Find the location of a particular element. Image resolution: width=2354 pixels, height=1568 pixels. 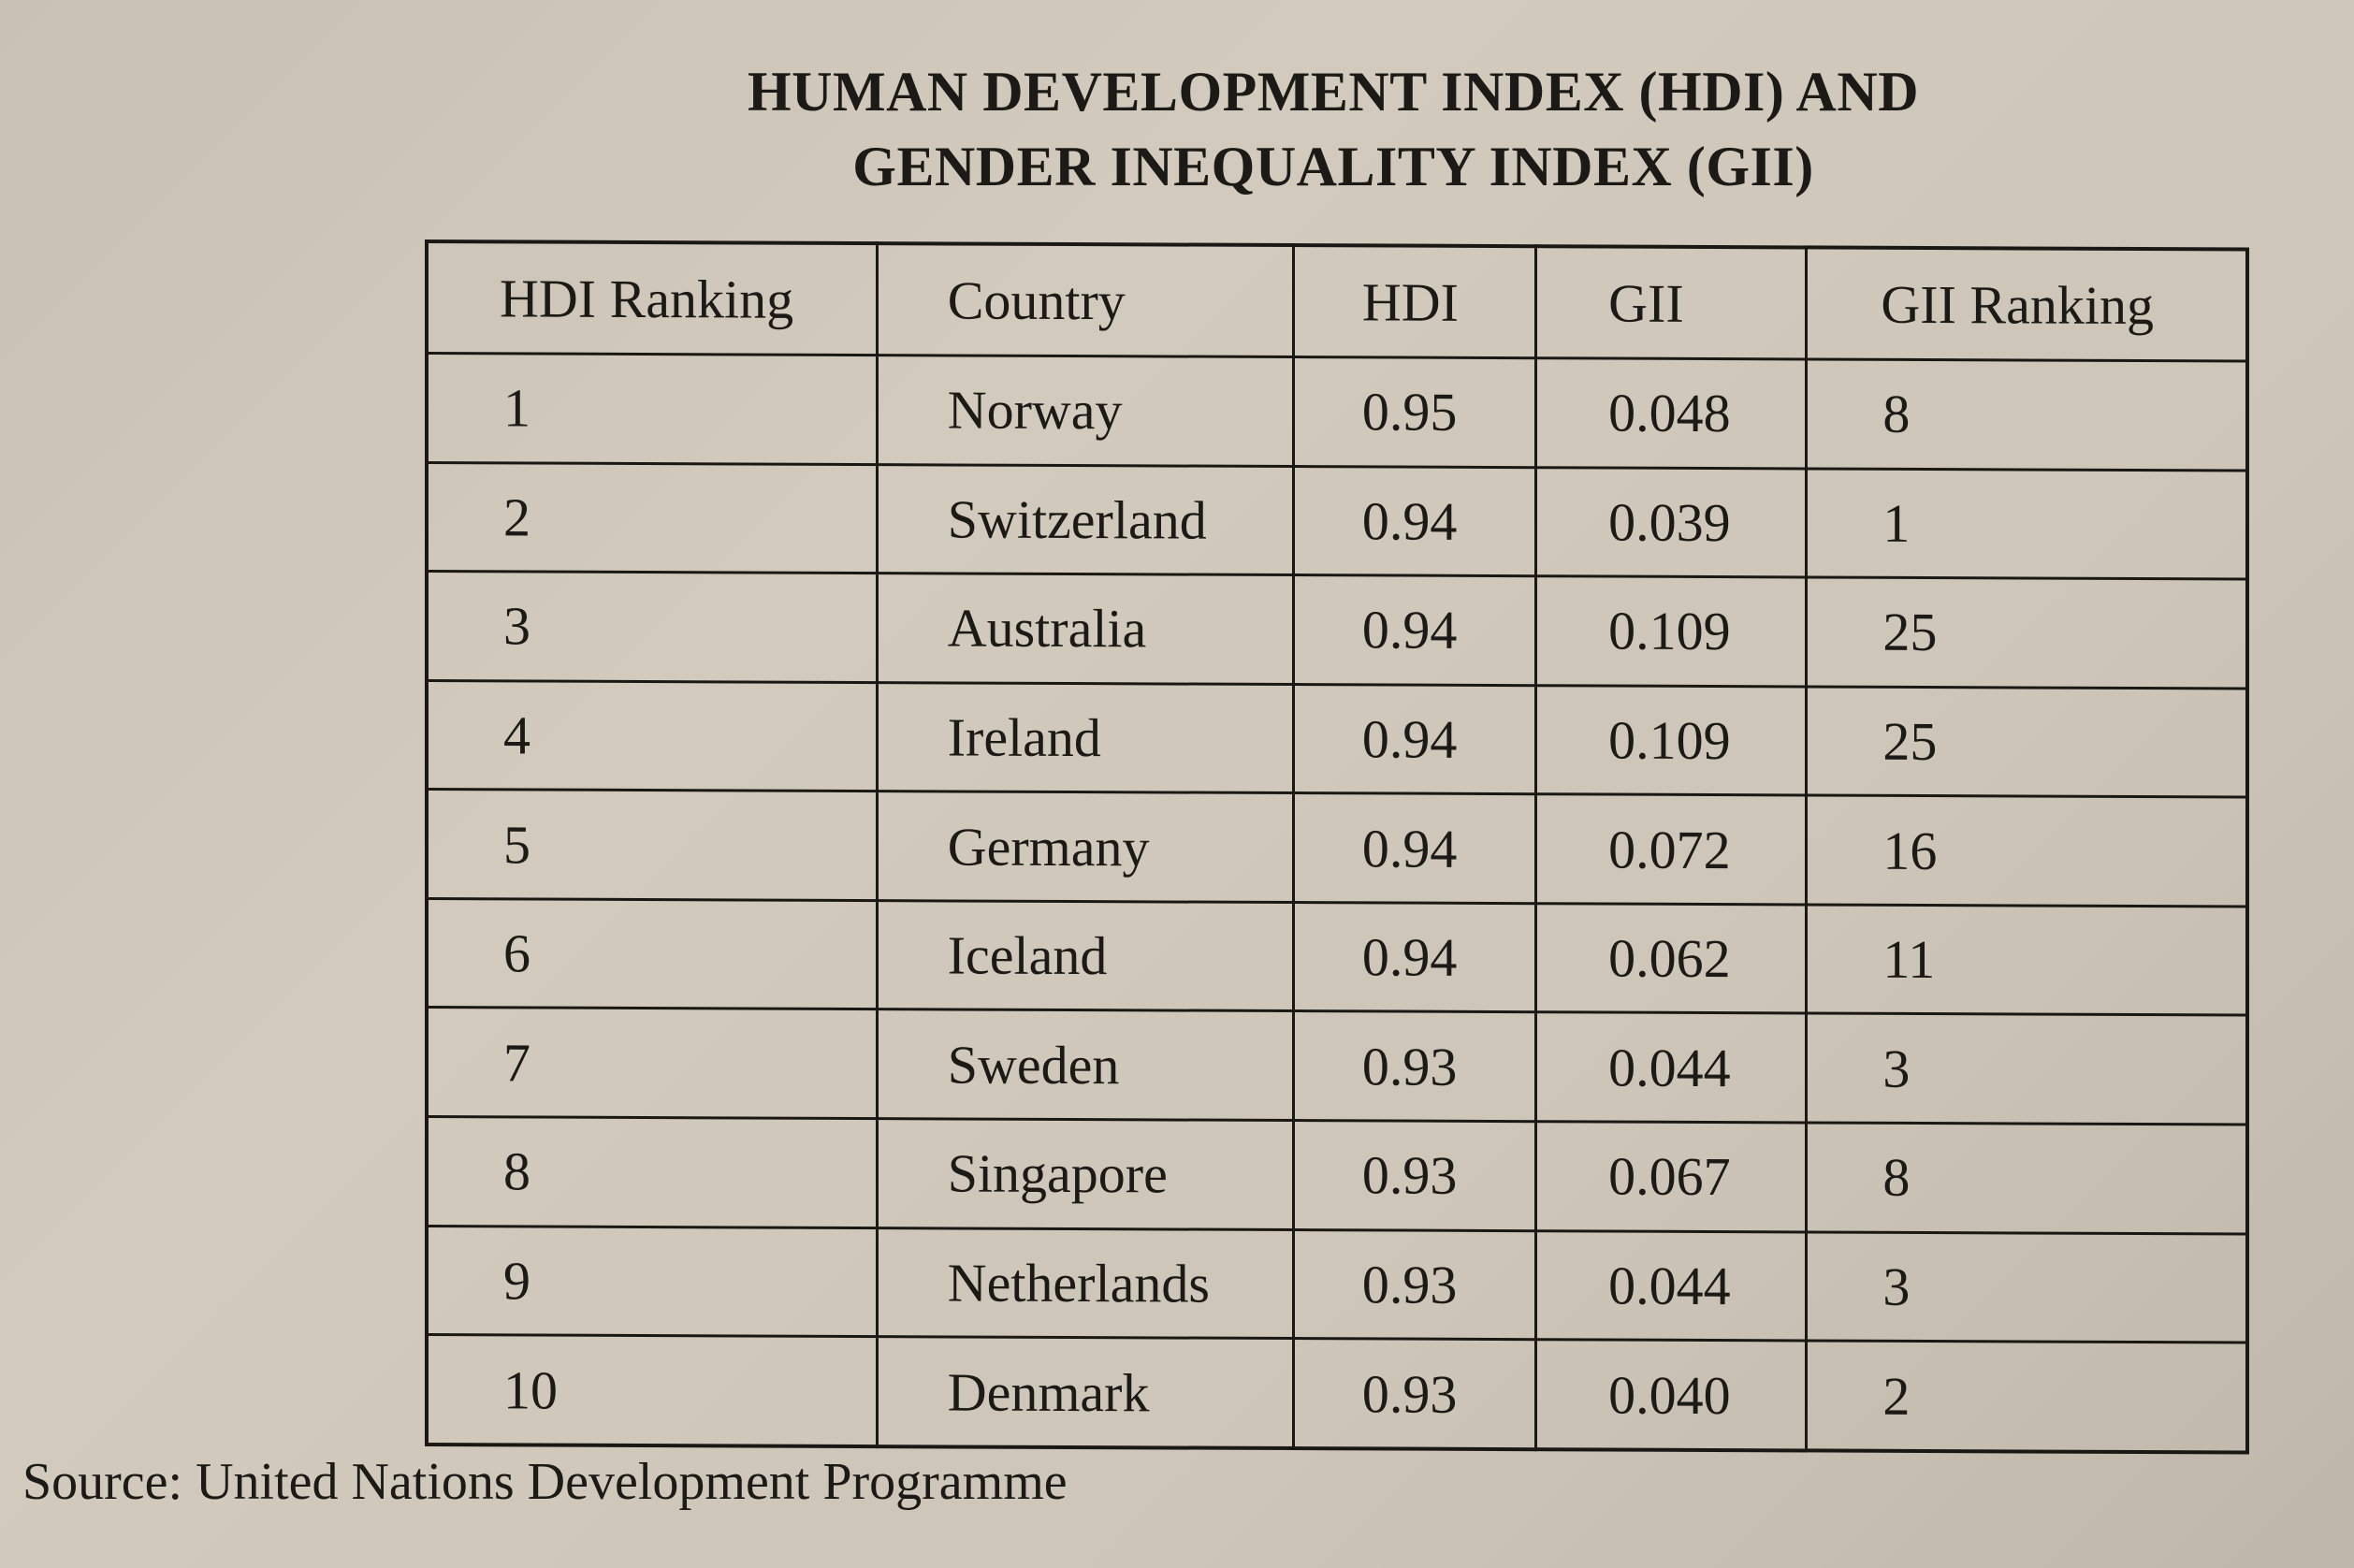

cell-hdi-ranking: 10 is located at coordinates (652, 1390).